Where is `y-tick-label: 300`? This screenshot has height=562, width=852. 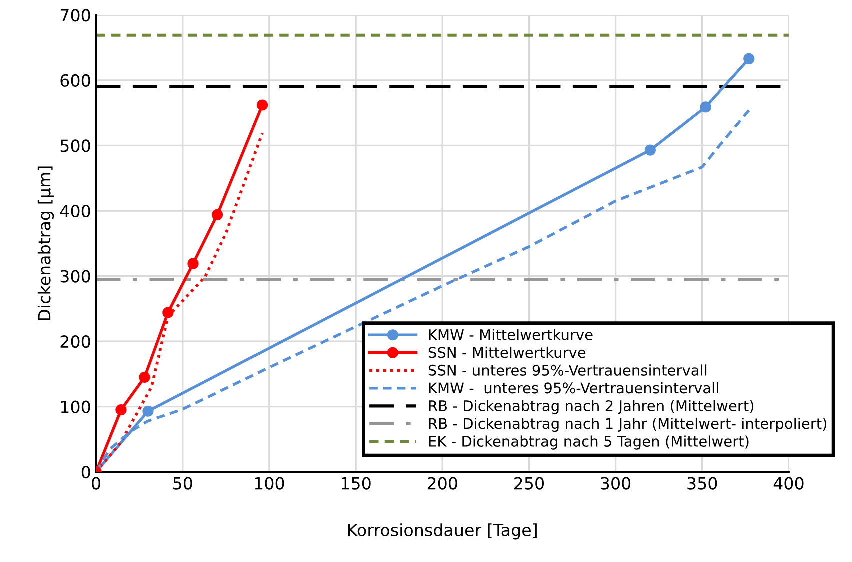 y-tick-label: 300 is located at coordinates (75, 276).